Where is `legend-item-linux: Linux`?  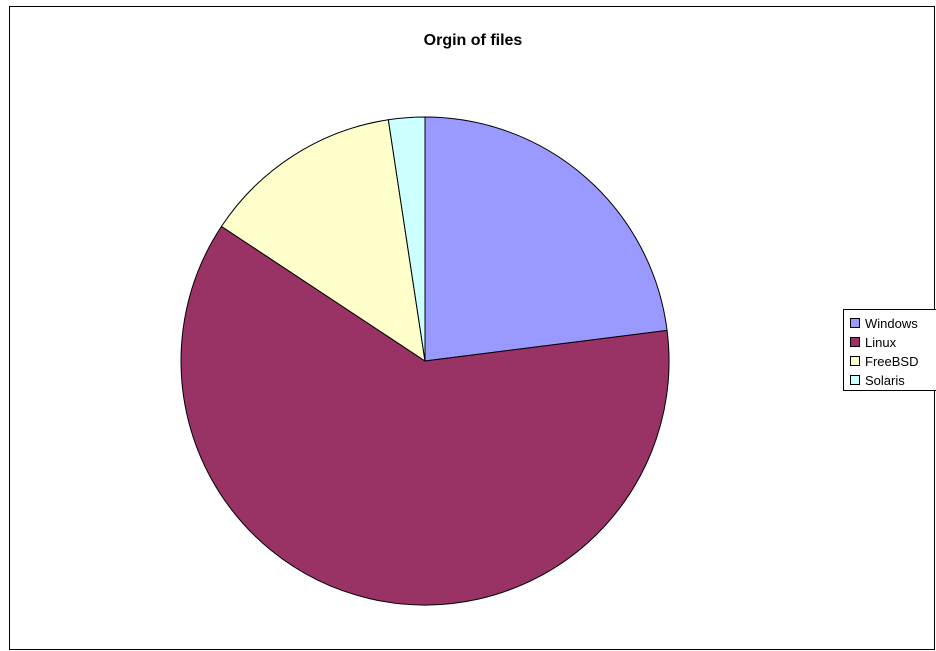
legend-item-linux: Linux is located at coordinates (873, 342).